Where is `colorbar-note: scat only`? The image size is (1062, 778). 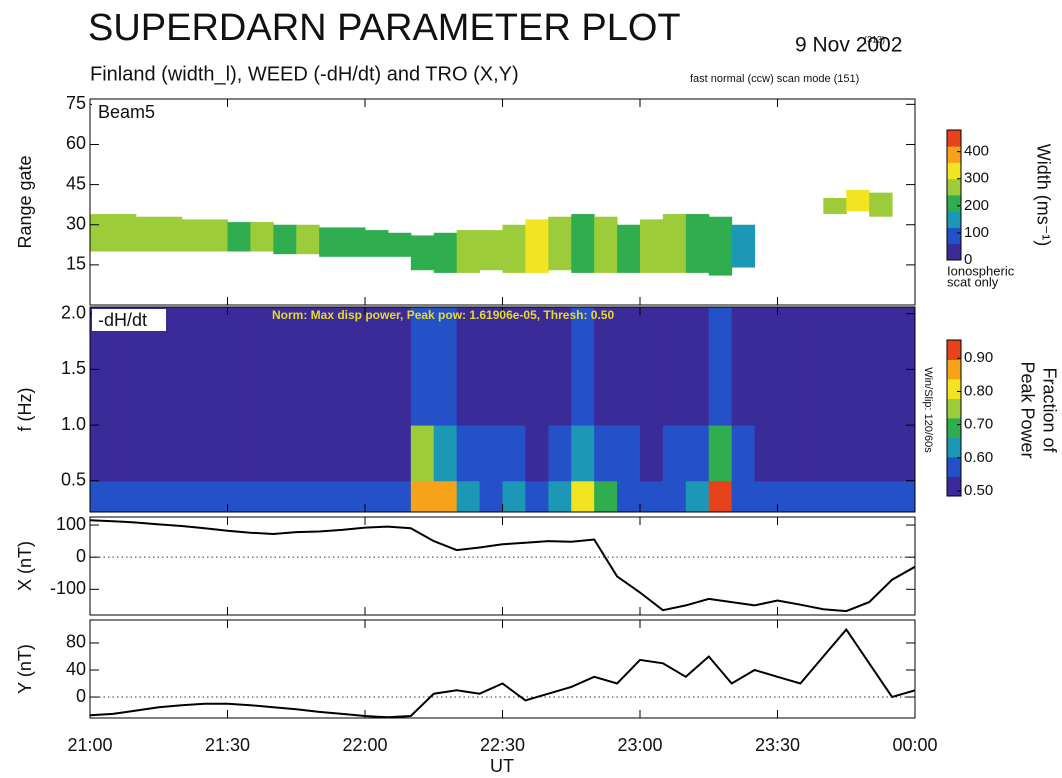
colorbar-note: scat only is located at coordinates (973, 281).